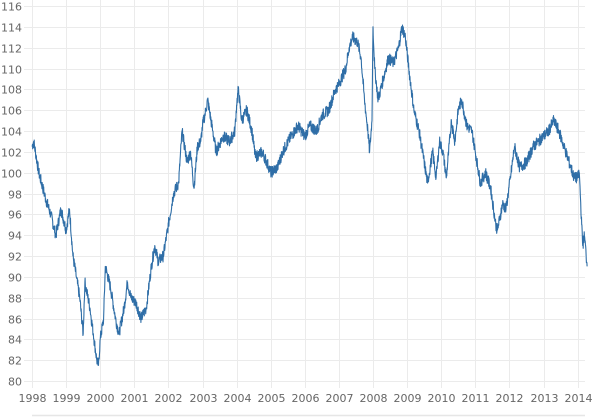  Describe the element at coordinates (15, 215) in the screenshot. I see `y-tick-label: 96` at that location.